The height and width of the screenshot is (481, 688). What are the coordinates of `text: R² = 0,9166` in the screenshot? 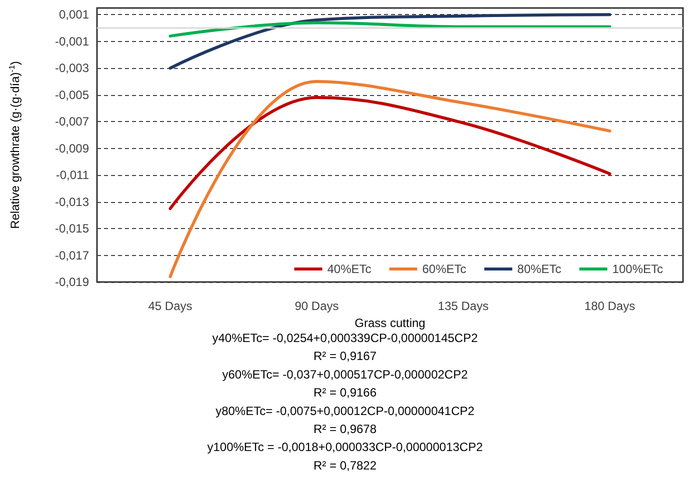 It's located at (345, 393).